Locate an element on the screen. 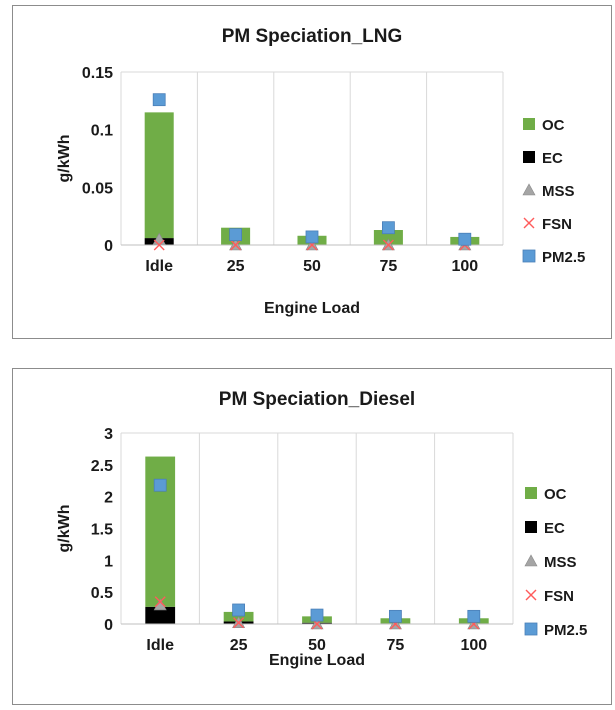 This screenshot has width=615, height=710. diesel-legend-swatch-fsn is located at coordinates (531, 595).